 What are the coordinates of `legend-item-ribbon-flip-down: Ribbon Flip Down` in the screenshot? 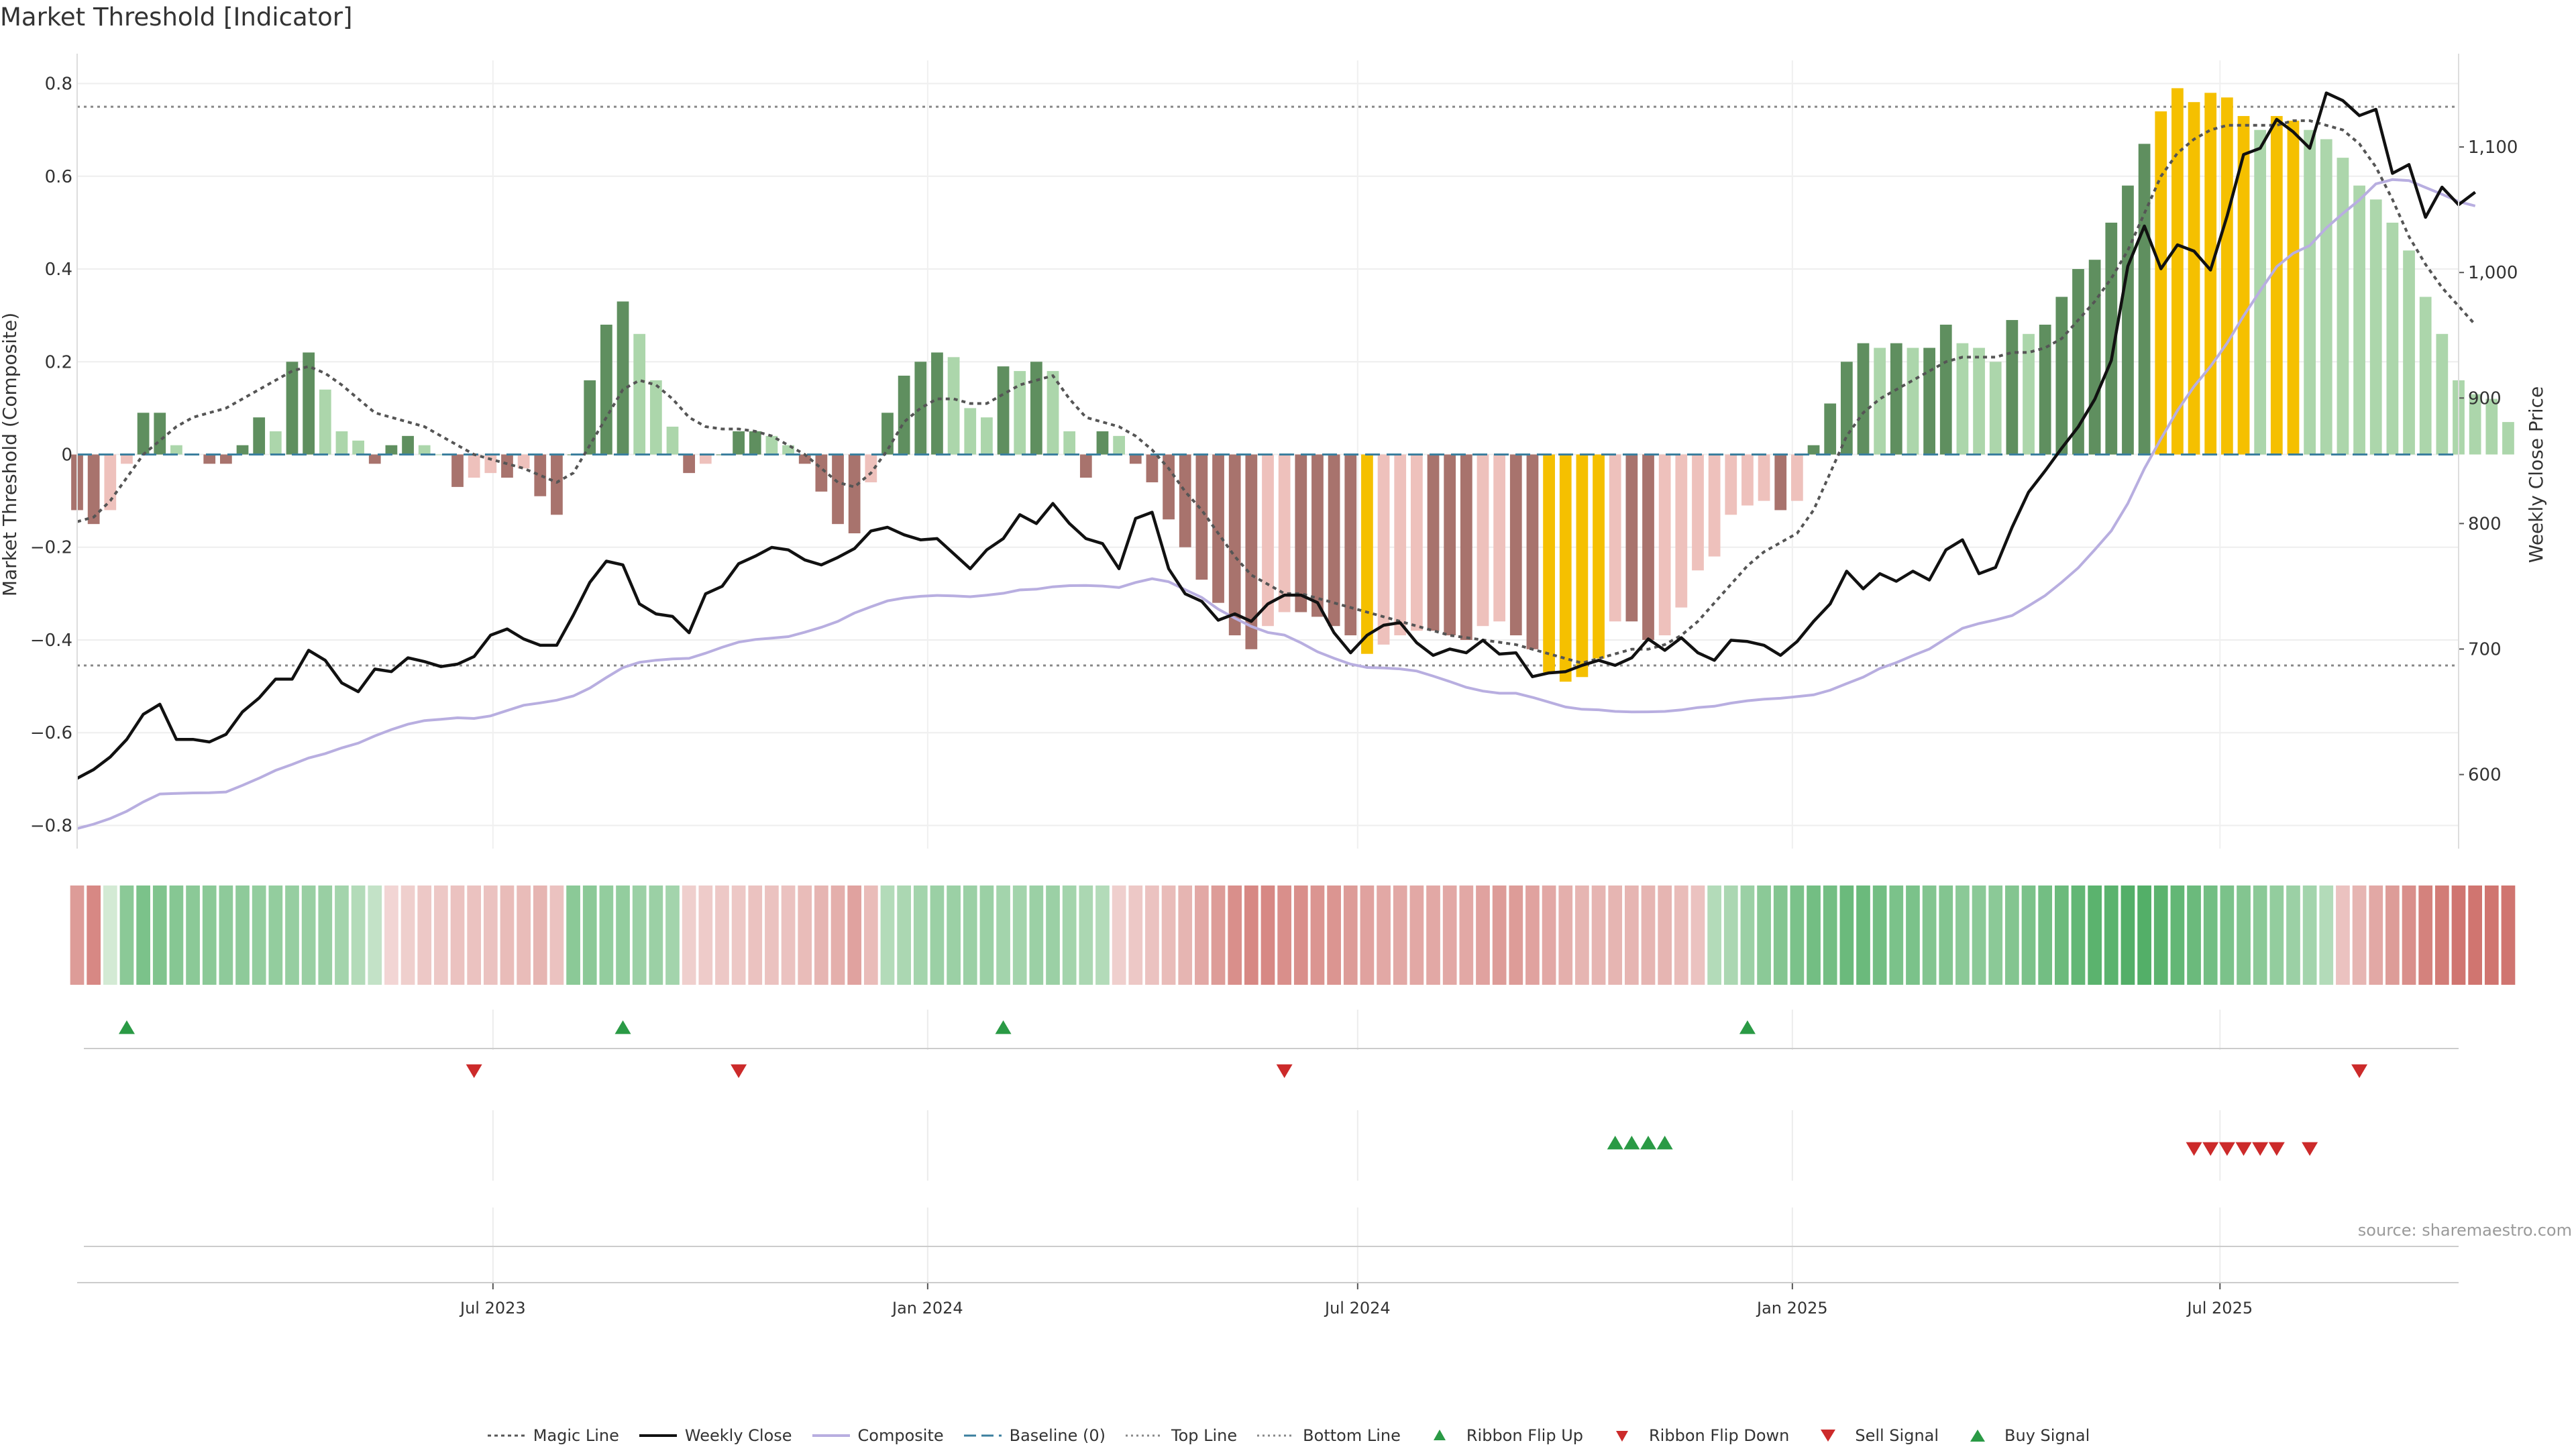 It's located at (1695, 1435).